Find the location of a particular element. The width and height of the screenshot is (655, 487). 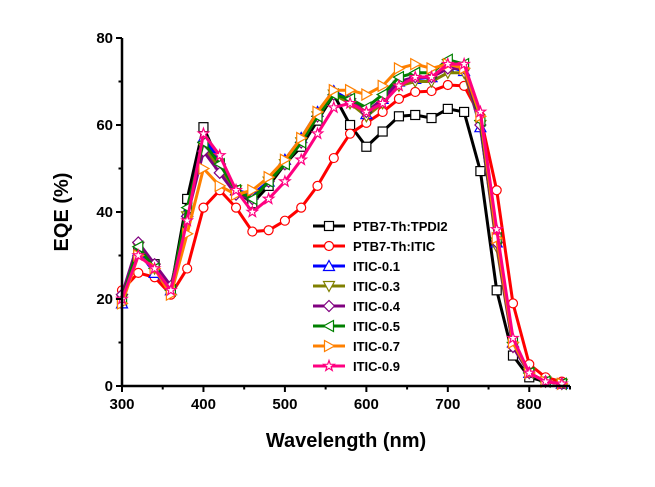

legend-entry: PTB7-Th:ITIC is located at coordinates (374, 246).